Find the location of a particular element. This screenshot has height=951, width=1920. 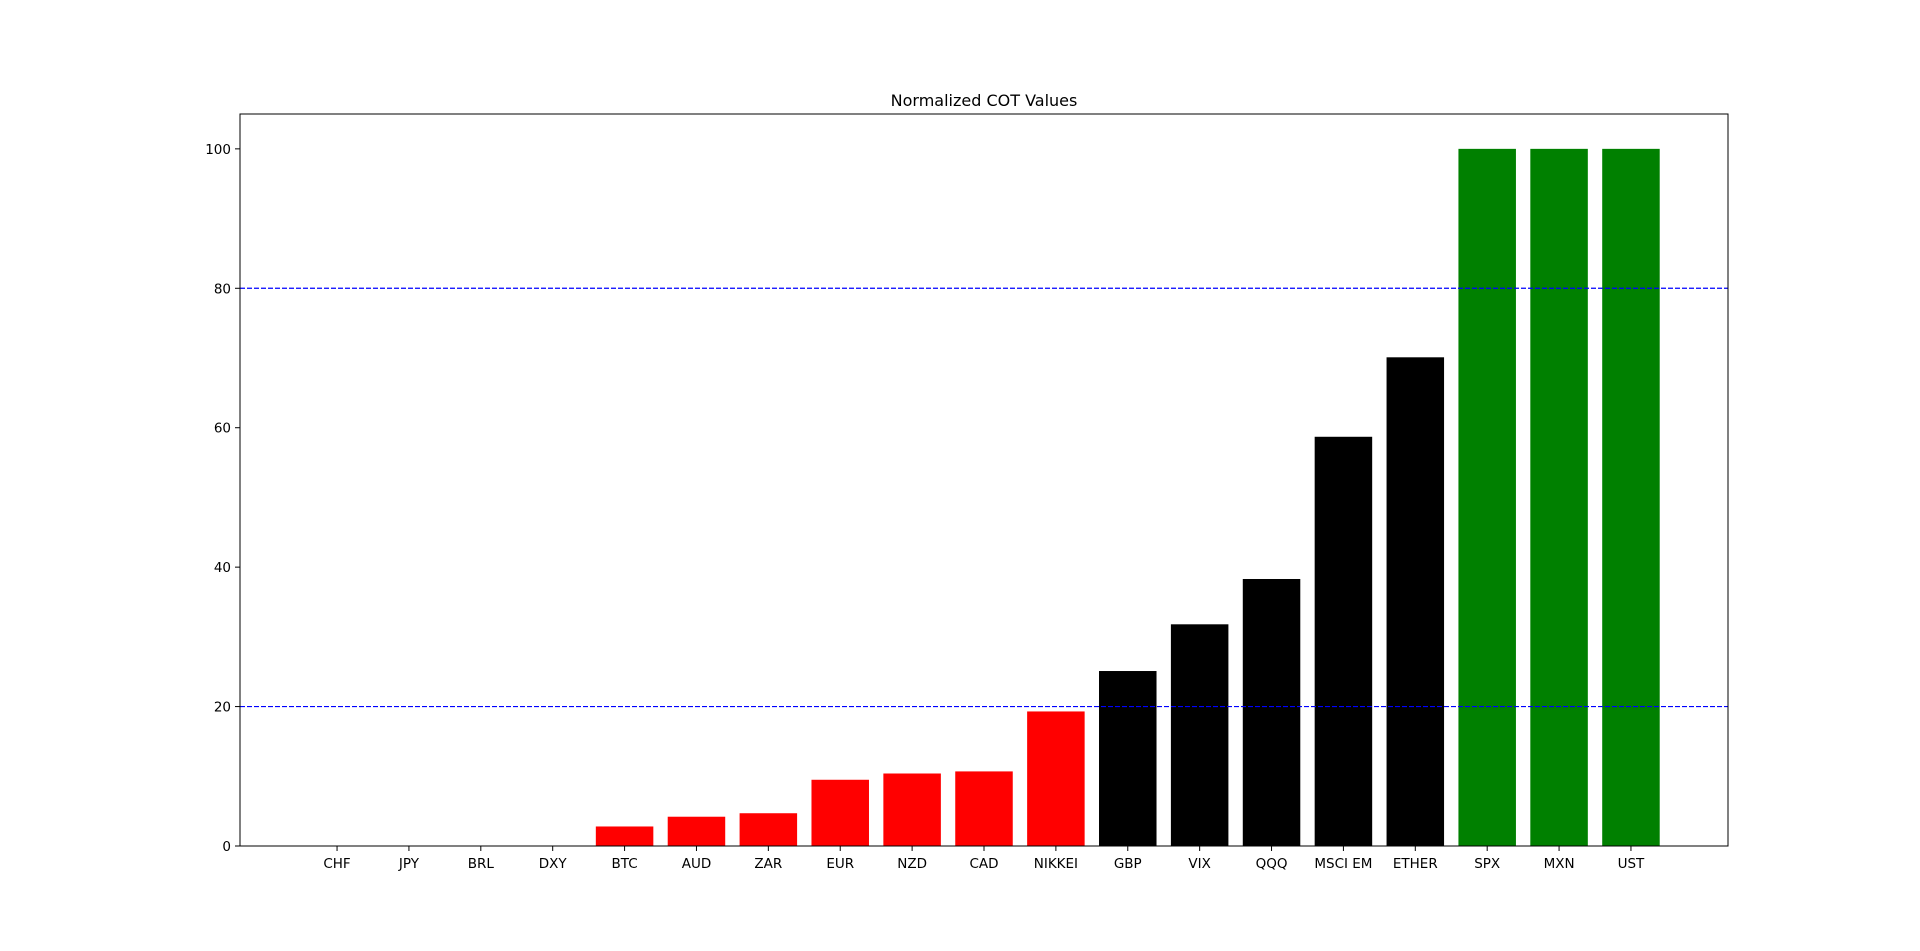

x-tick-label: VIX is located at coordinates (1199, 864).